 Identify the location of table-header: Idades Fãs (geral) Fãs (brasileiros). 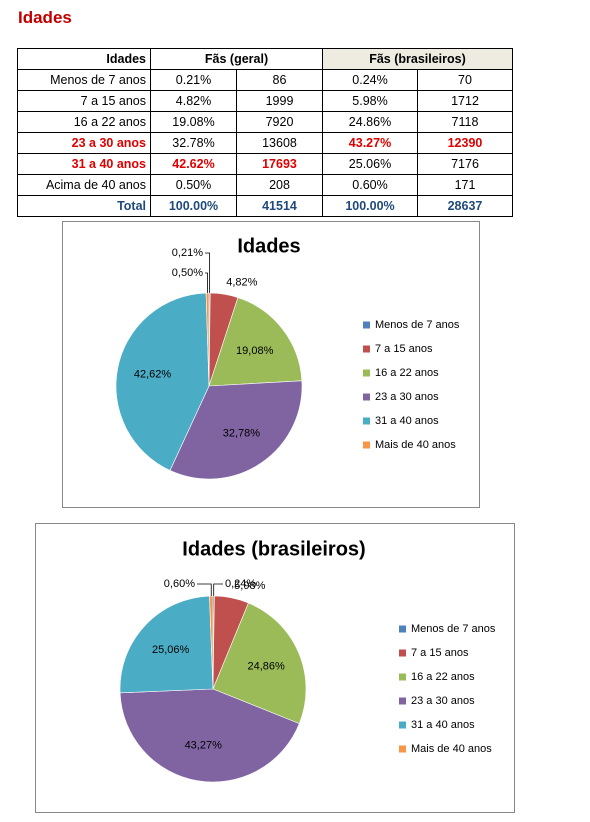
(265, 59).